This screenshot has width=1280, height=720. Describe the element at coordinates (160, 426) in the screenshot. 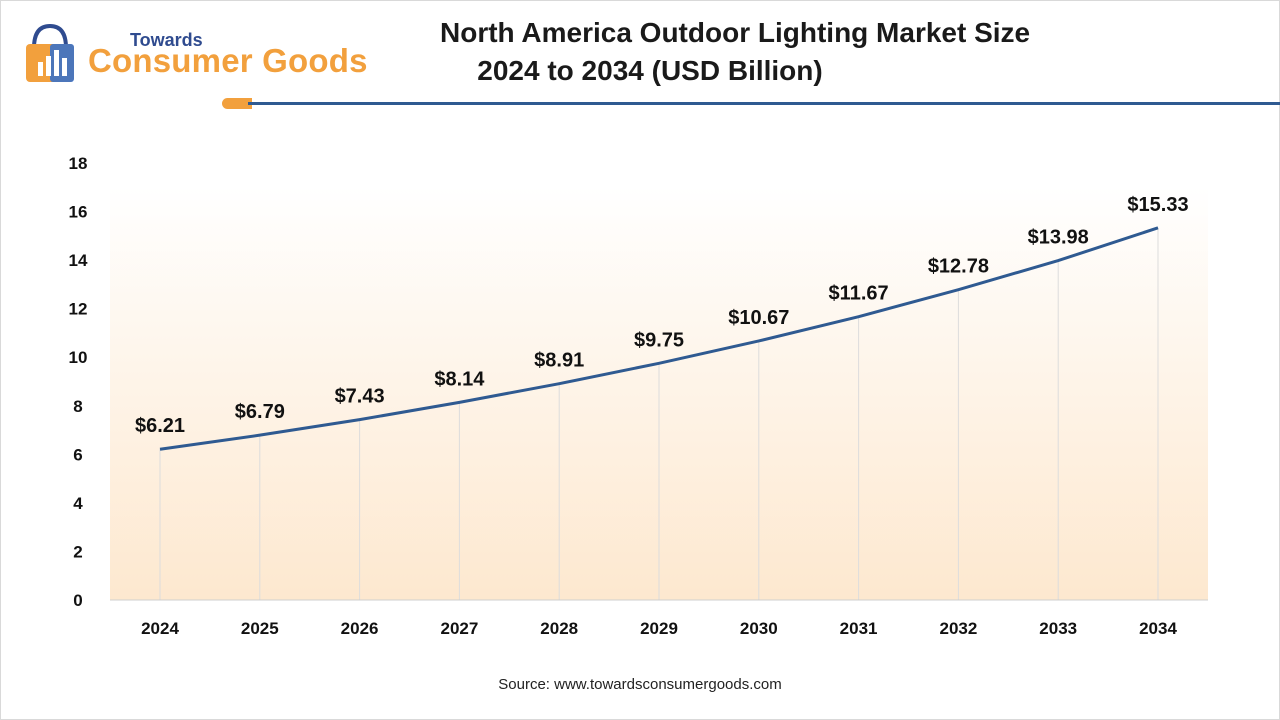

I see `data-label: $6.21` at that location.